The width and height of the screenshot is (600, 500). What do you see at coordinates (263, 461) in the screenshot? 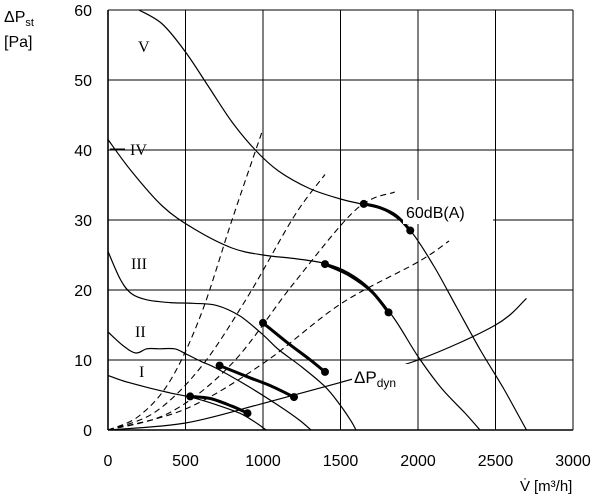
I see `x-tick-label: 1000` at bounding box center [263, 461].